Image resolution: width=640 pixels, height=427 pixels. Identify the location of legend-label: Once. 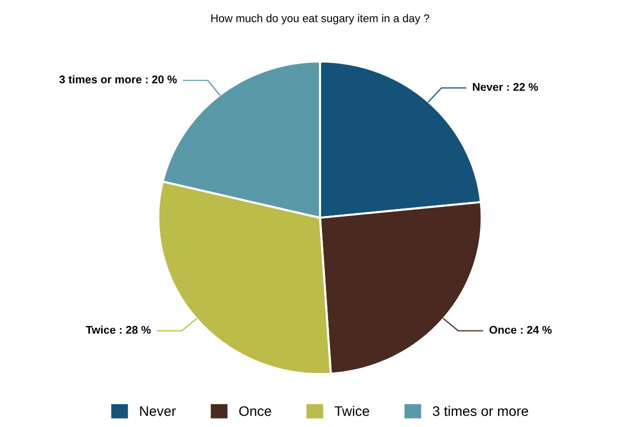
(255, 411).